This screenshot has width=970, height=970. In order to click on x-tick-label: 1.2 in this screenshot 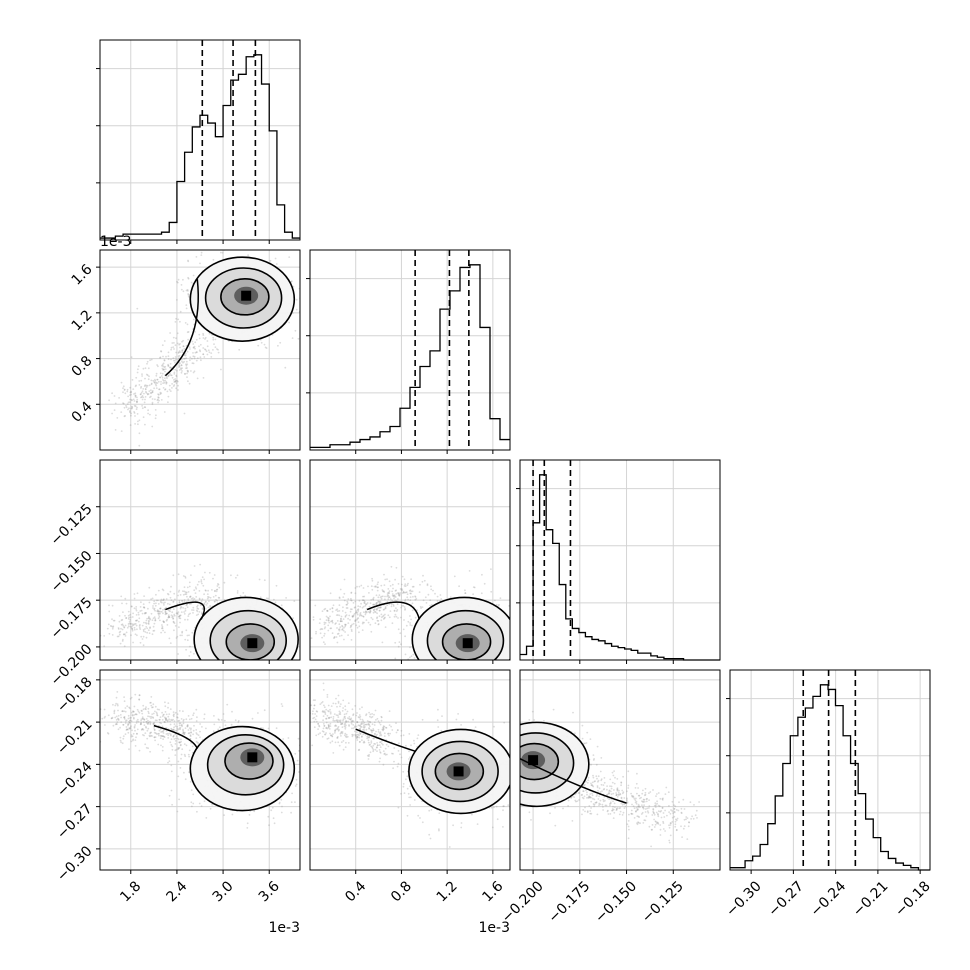, I will do `click(447, 891)`.